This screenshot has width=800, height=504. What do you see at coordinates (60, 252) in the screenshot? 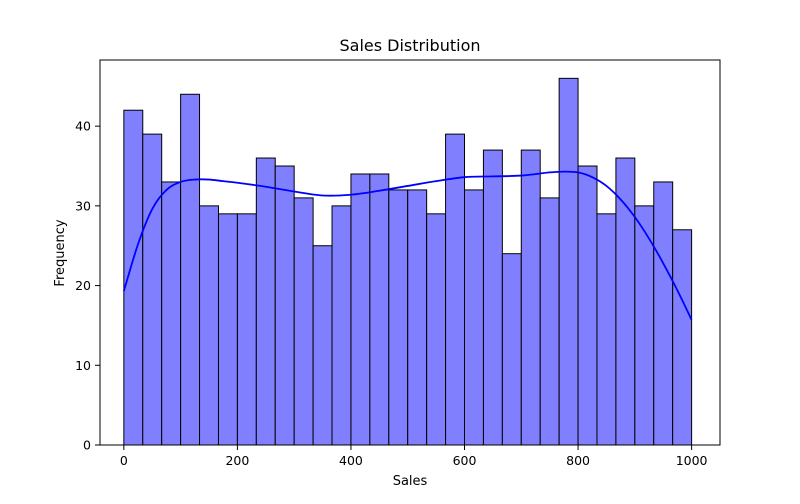
I see `y-axis-label: Frequency` at bounding box center [60, 252].